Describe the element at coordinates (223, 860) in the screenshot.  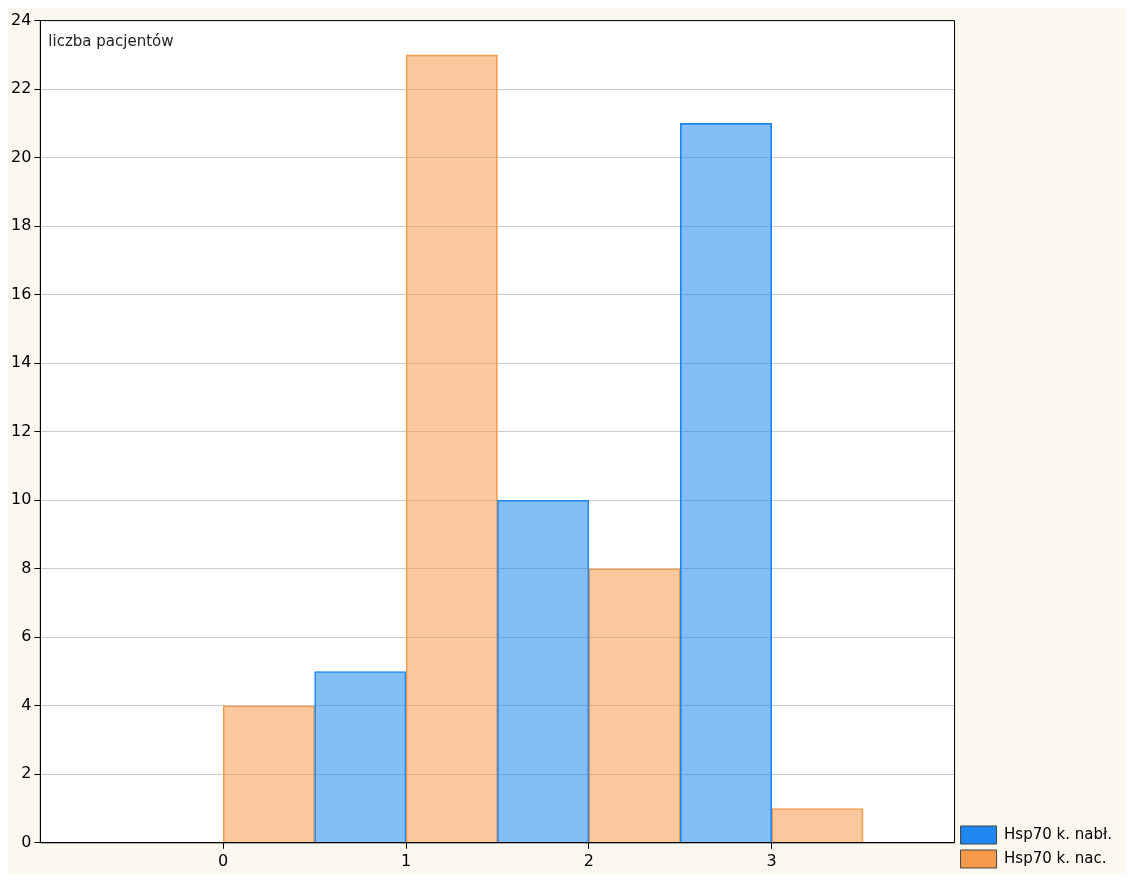
I see `x-tick-label: 0` at that location.